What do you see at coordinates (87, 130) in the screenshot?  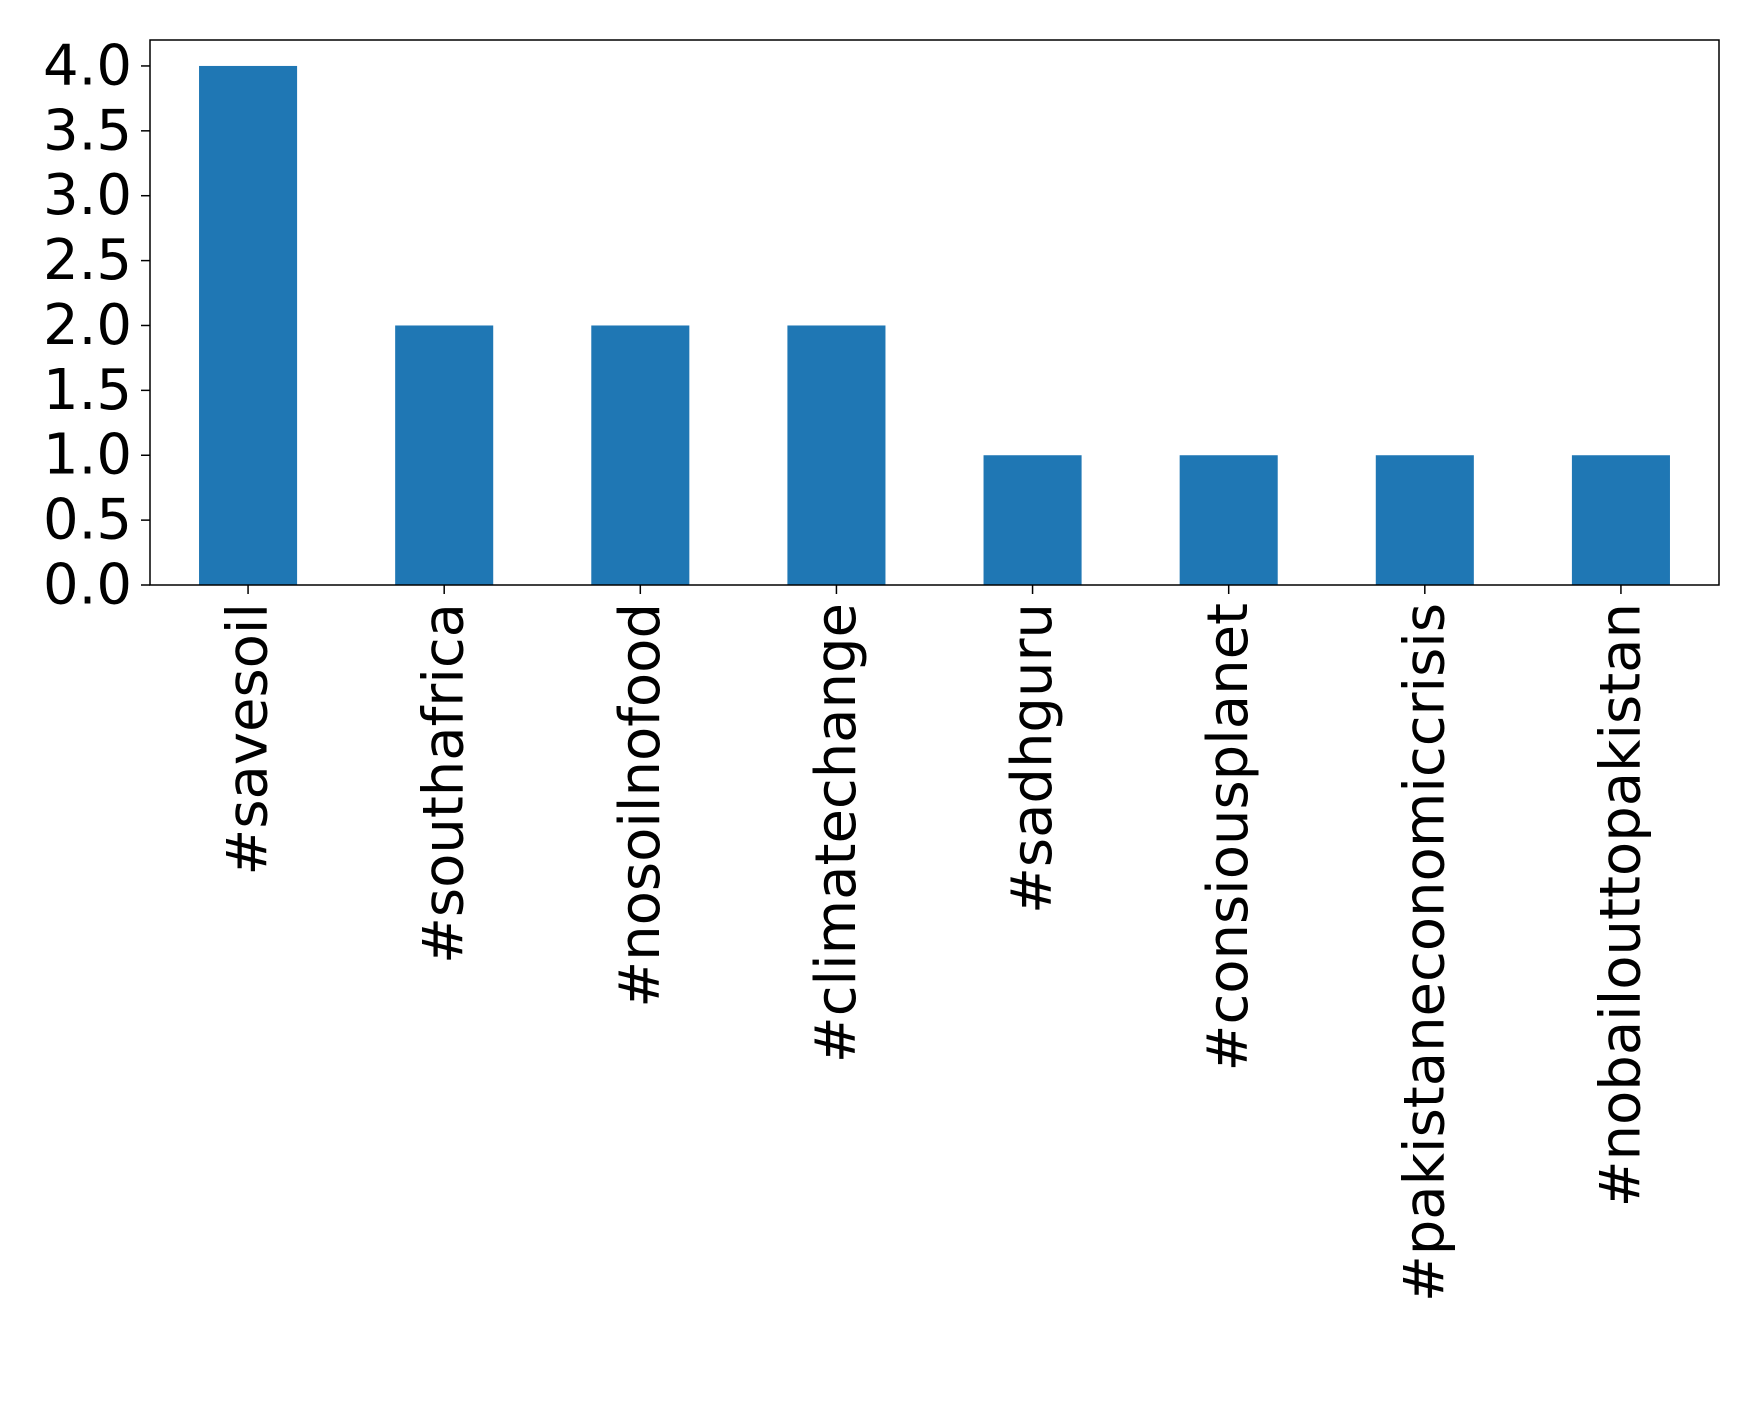 I see `y-tick-label: 3.5` at bounding box center [87, 130].